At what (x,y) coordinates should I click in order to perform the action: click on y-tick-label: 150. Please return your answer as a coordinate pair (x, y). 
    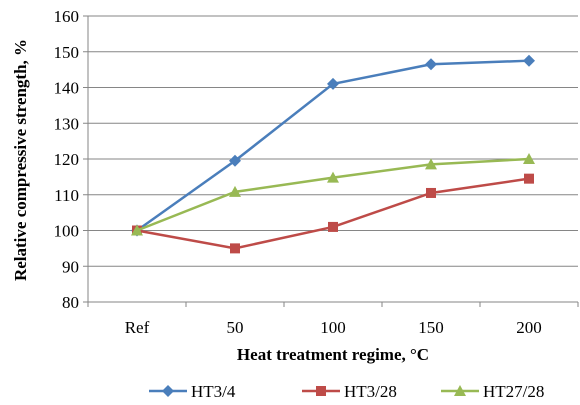
    Looking at the image, I should click on (67, 52).